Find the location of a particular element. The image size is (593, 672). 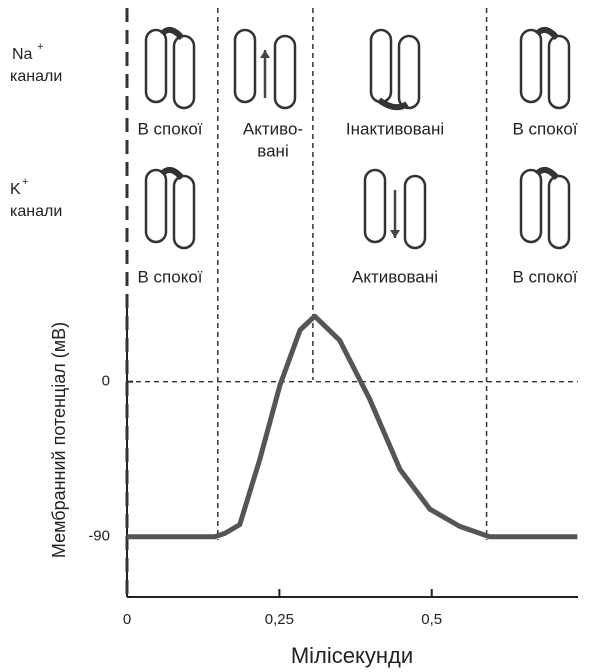

y-tick-label: -90 is located at coordinates (99, 536).